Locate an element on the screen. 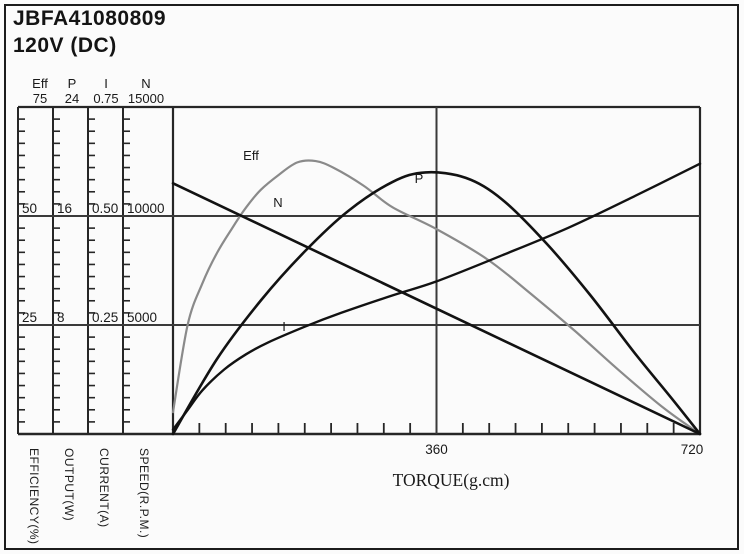 The width and height of the screenshot is (744, 554). x-tick-label-720: 720 is located at coordinates (692, 449).